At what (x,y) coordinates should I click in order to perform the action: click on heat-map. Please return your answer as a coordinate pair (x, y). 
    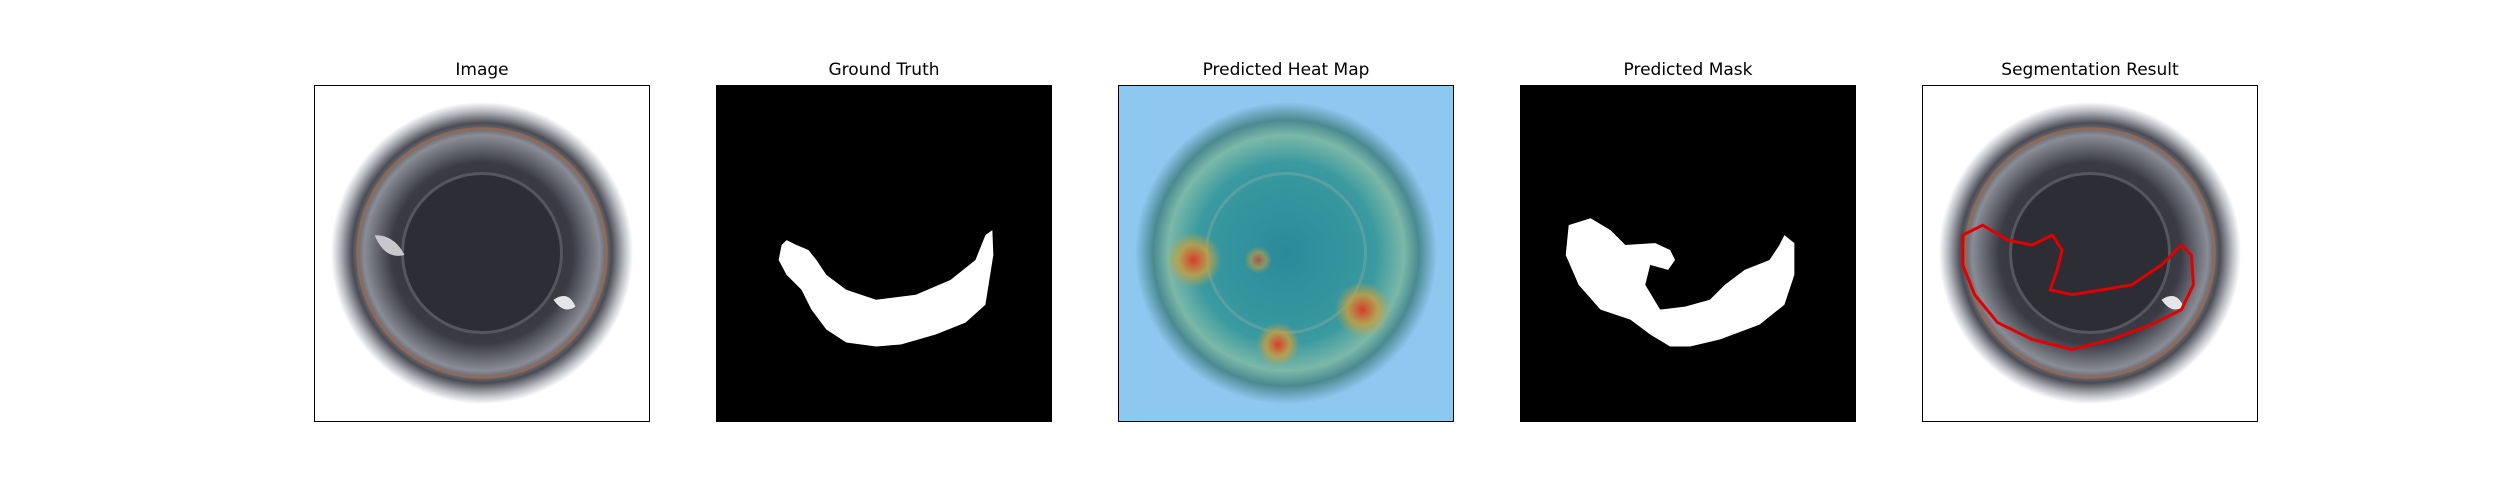
    Looking at the image, I should click on (1286, 253).